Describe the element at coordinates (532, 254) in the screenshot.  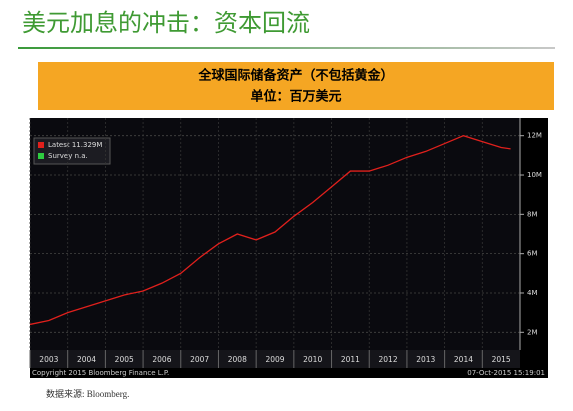
I see `y-tick-label: 6M` at that location.